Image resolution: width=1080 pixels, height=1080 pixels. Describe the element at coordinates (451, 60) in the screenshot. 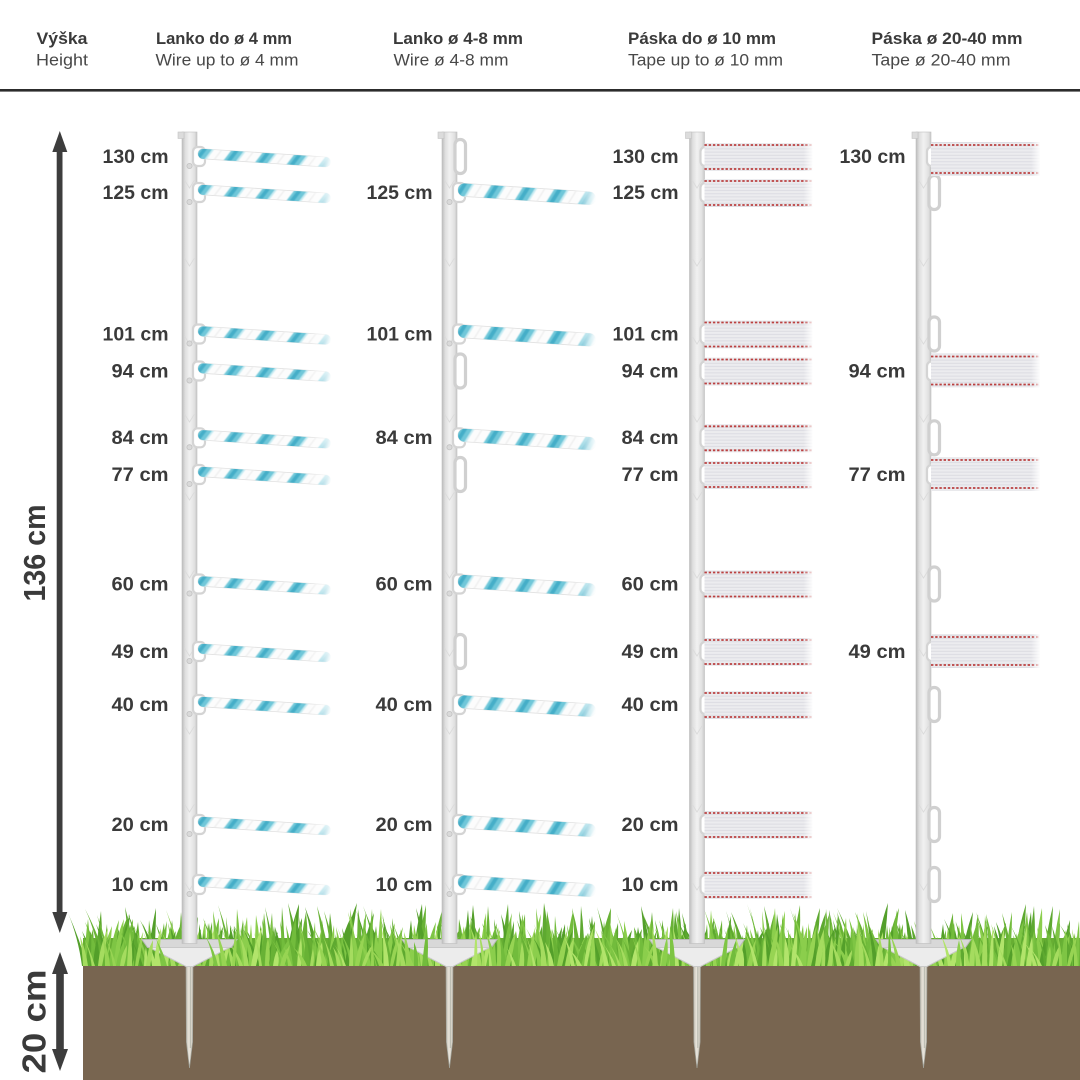

I see `svg-text: Wire ø 4-8 mm` at that location.